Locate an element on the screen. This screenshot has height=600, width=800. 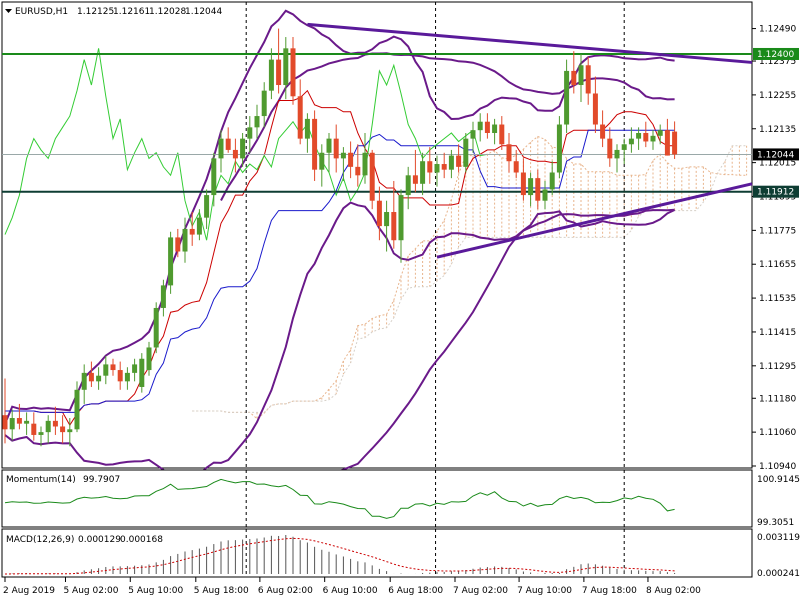
current-price-label: 1.12044 is located at coordinates (775, 155).